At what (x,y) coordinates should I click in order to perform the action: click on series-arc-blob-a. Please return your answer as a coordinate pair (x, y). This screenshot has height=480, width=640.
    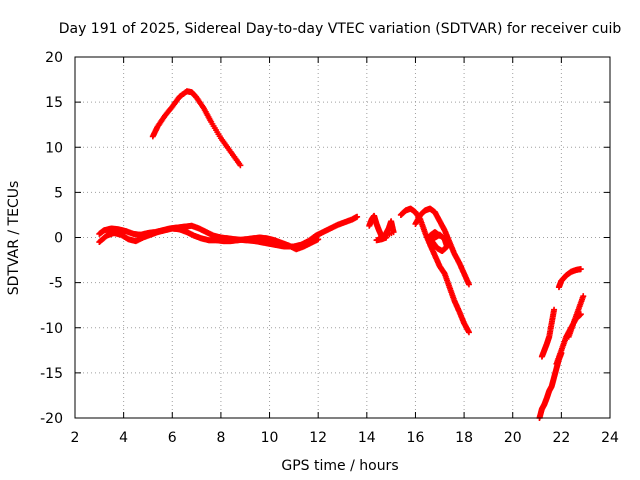
    Looking at the image, I should click on (381, 228).